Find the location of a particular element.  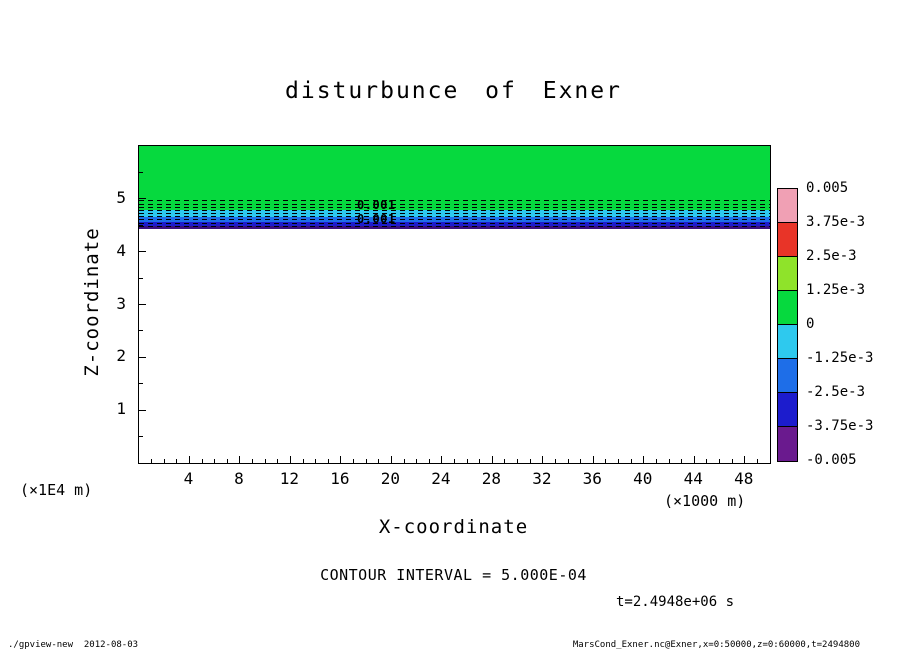

colorbar-tick-label: -1.25e-3 is located at coordinates (840, 358).